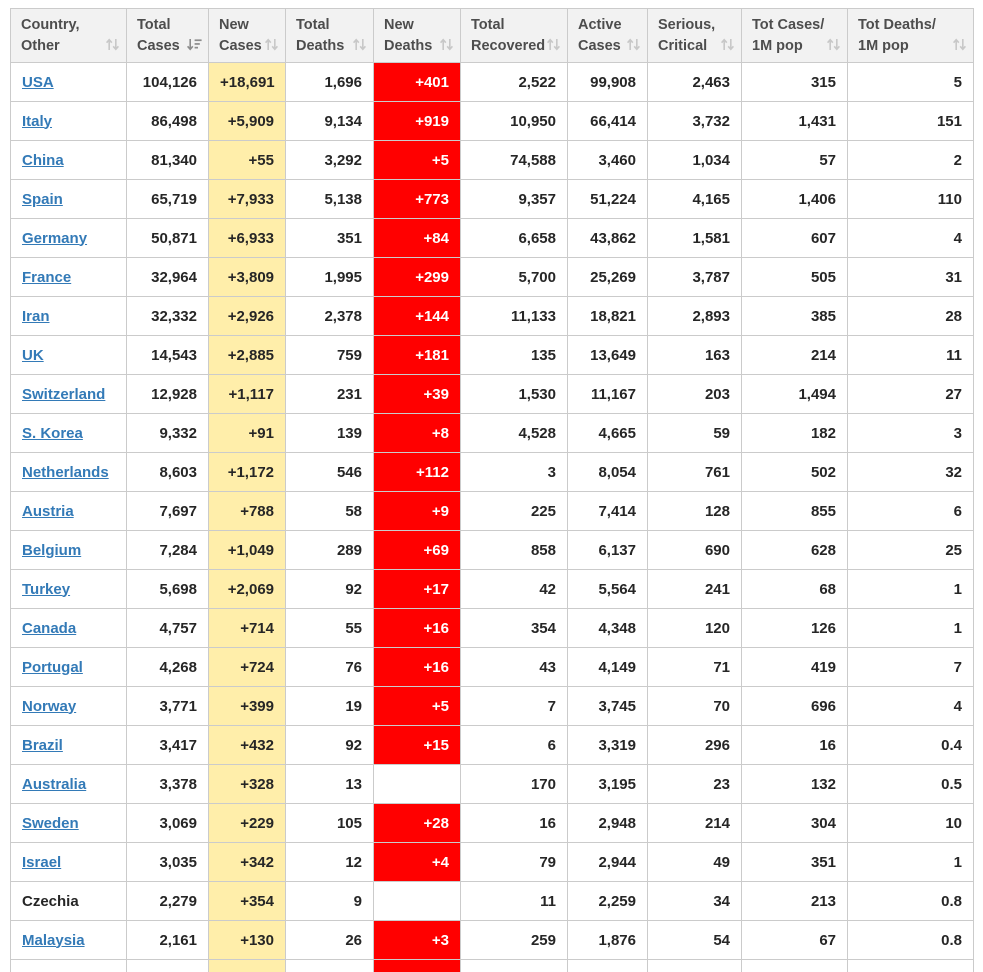 The width and height of the screenshot is (983, 972). I want to click on serious-critical-cell: 214, so click(694, 823).